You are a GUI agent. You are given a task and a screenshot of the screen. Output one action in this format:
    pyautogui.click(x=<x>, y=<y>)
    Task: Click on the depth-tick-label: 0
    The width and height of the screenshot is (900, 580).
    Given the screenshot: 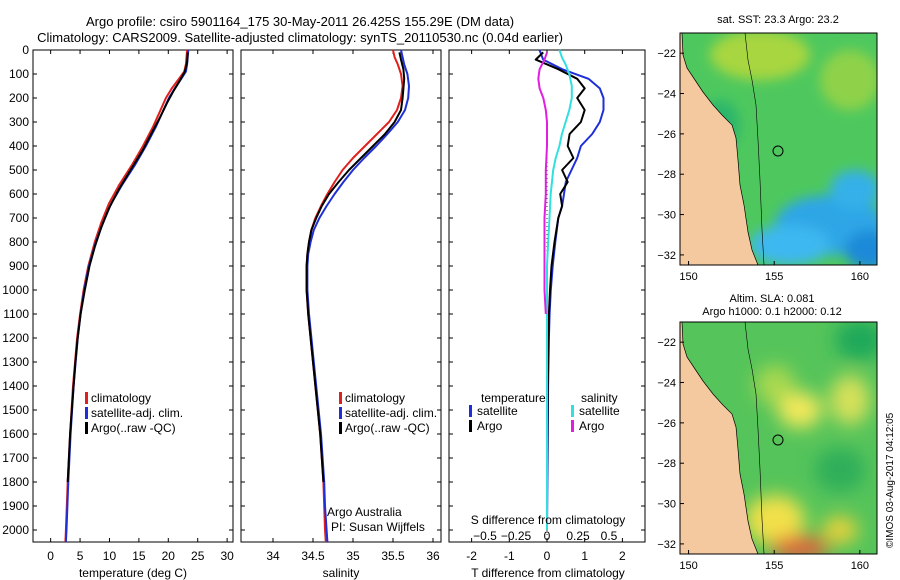 What is the action you would take?
    pyautogui.click(x=25, y=50)
    